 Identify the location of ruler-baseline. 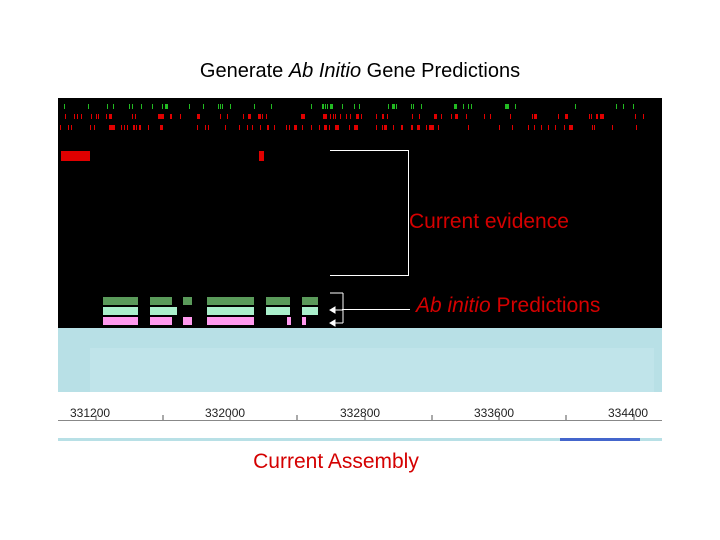
(360, 420).